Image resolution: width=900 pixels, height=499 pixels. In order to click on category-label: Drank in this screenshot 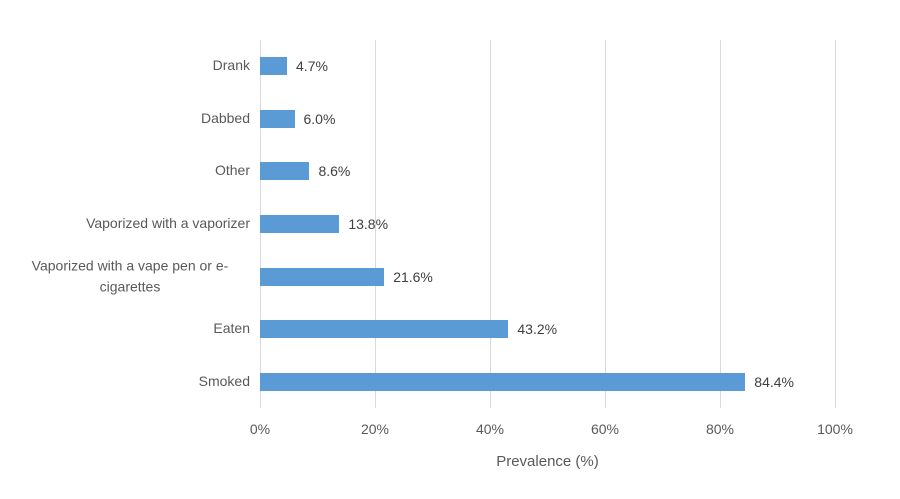, I will do `click(130, 66)`.